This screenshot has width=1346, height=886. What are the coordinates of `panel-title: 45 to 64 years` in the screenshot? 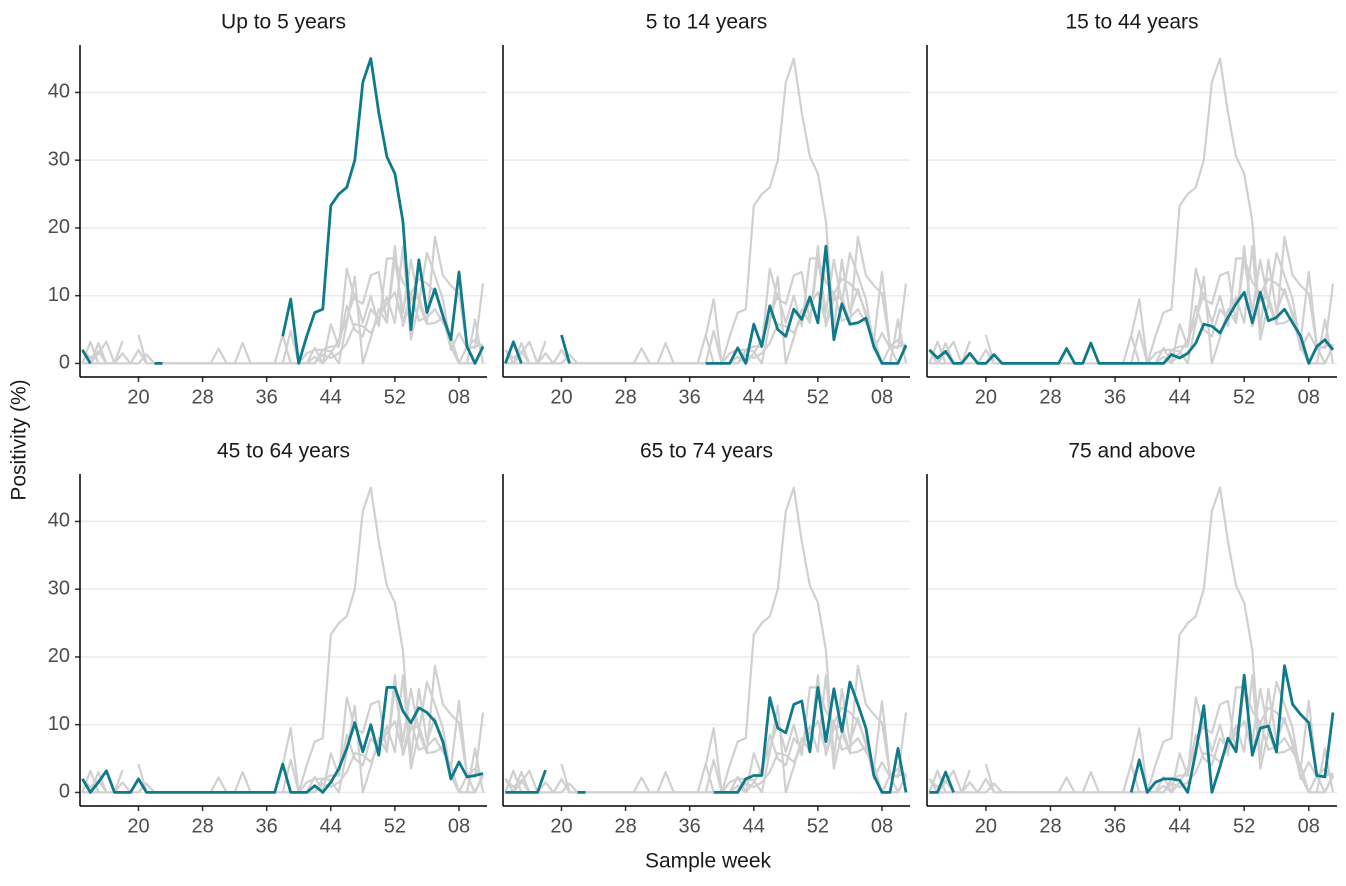 It's located at (283, 451).